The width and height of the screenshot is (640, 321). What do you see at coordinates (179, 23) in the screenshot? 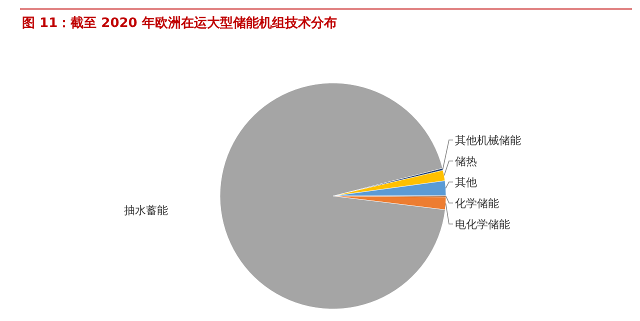
I see `chart-title: 图 11：截至 2020 年欧洲在运大型储能机组技术分布` at bounding box center [179, 23].